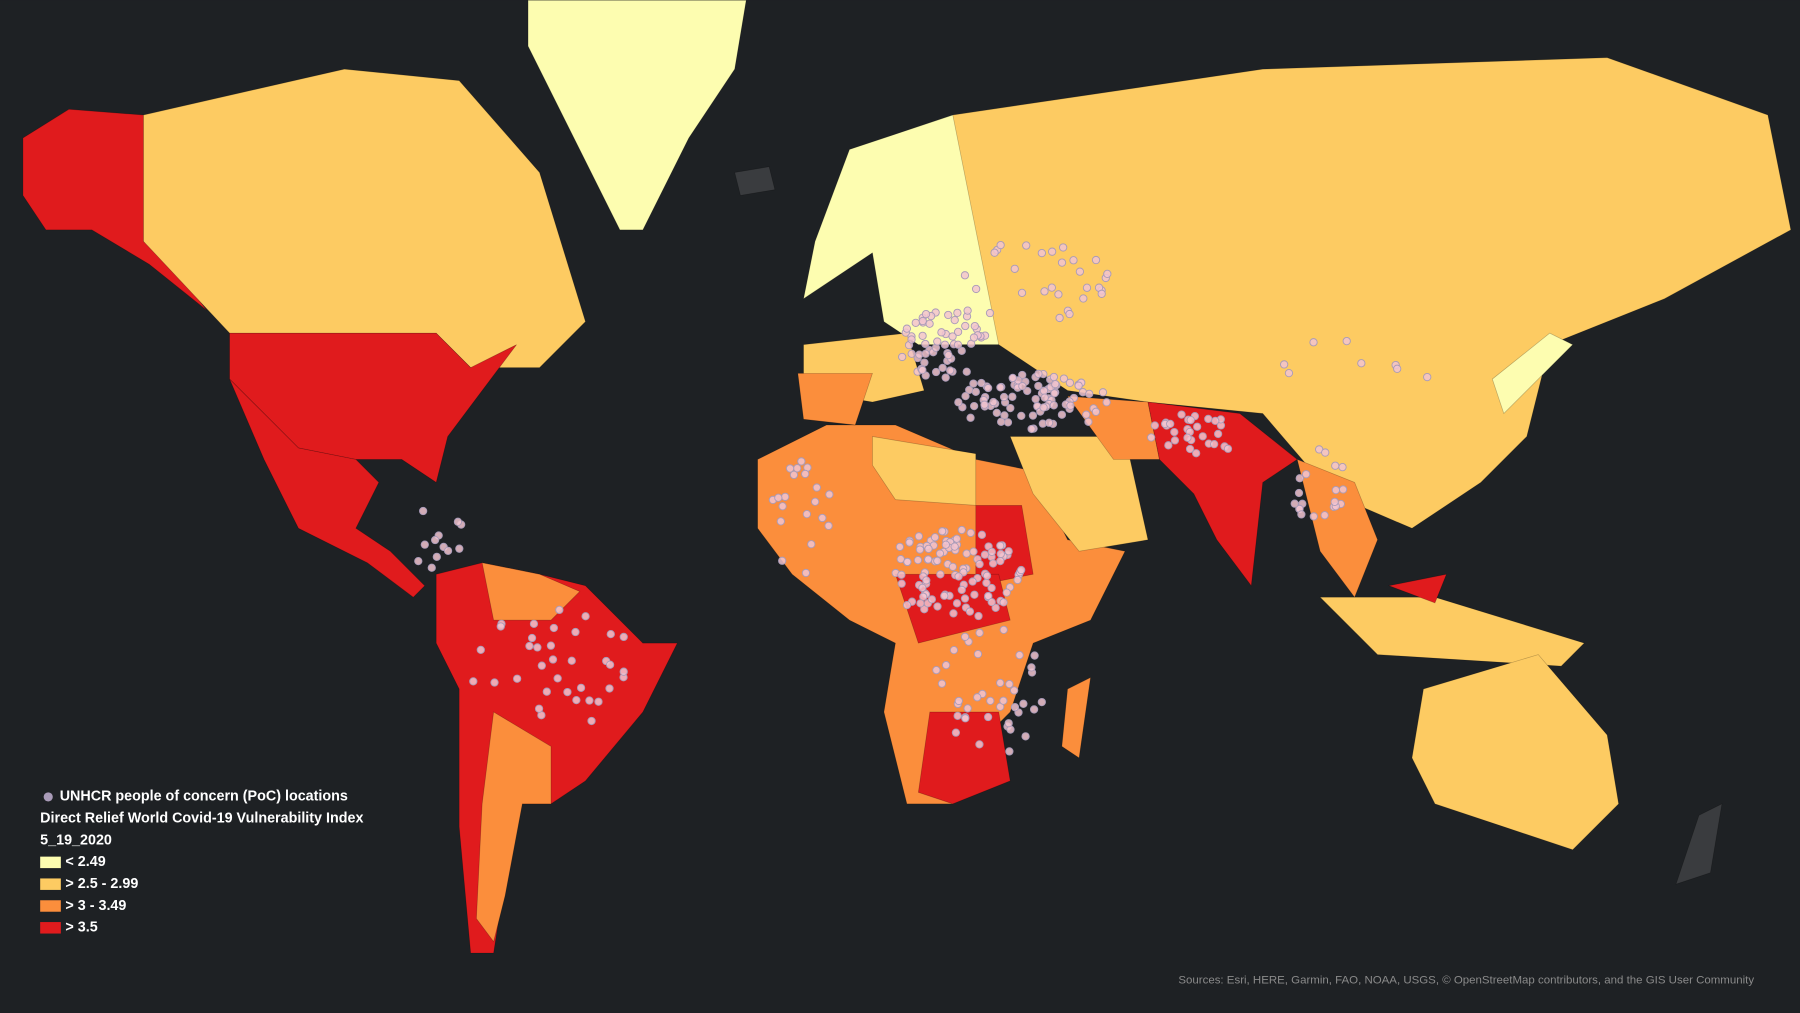  I want to click on legend-point-symbol, so click(48, 797).